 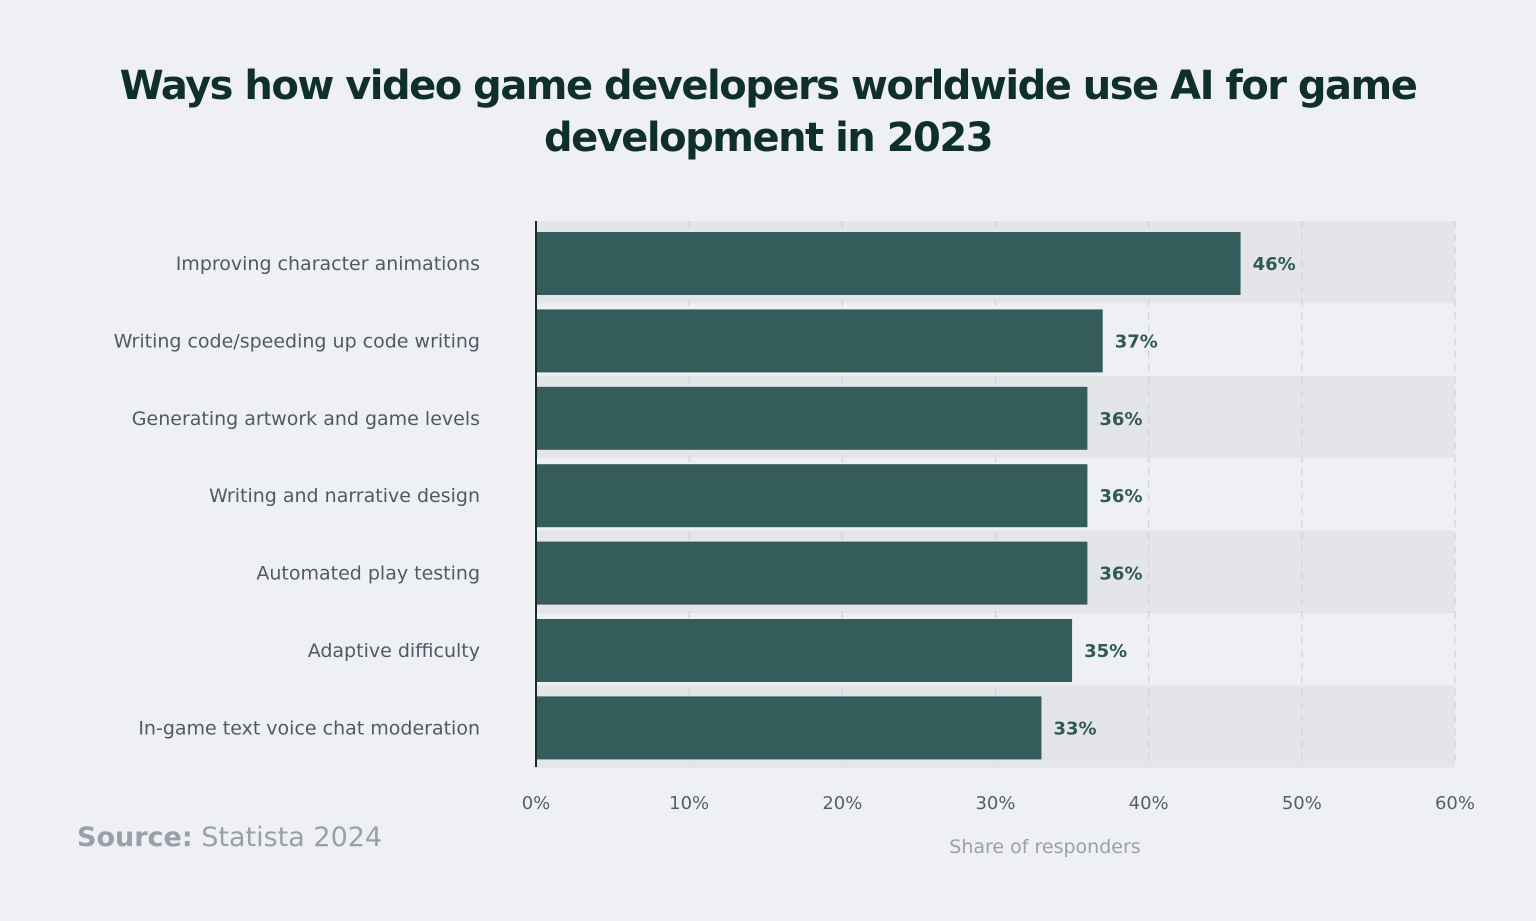 I want to click on value-label: 35%, so click(x=1105, y=651).